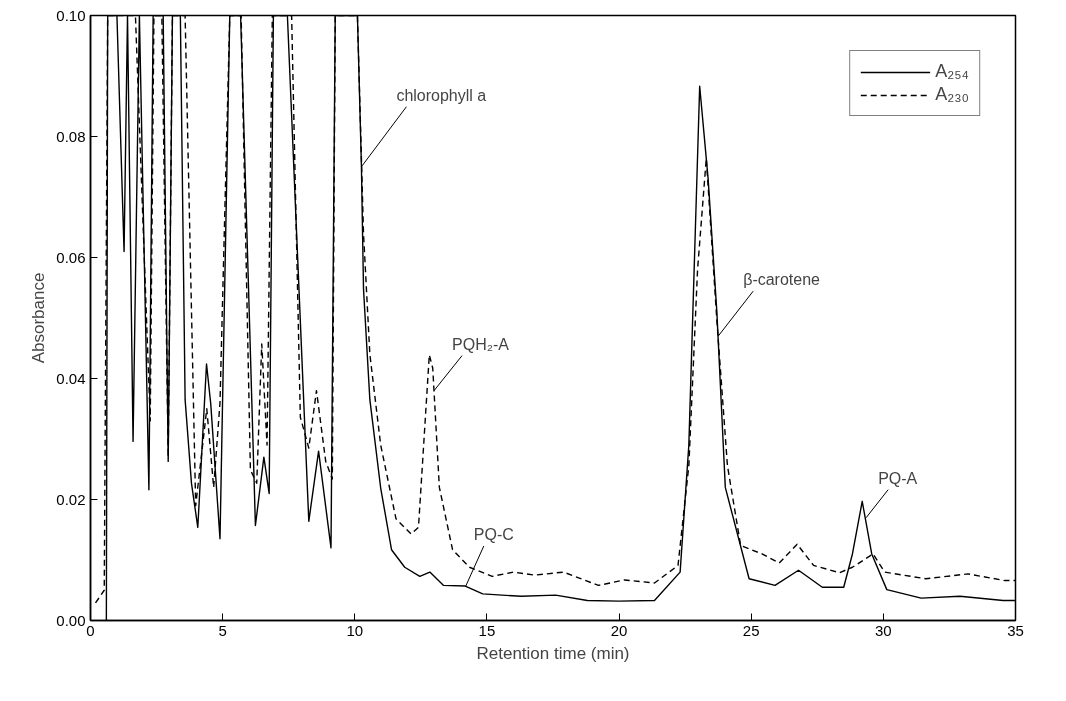  What do you see at coordinates (619, 630) in the screenshot?
I see `x-tick-label: 20` at bounding box center [619, 630].